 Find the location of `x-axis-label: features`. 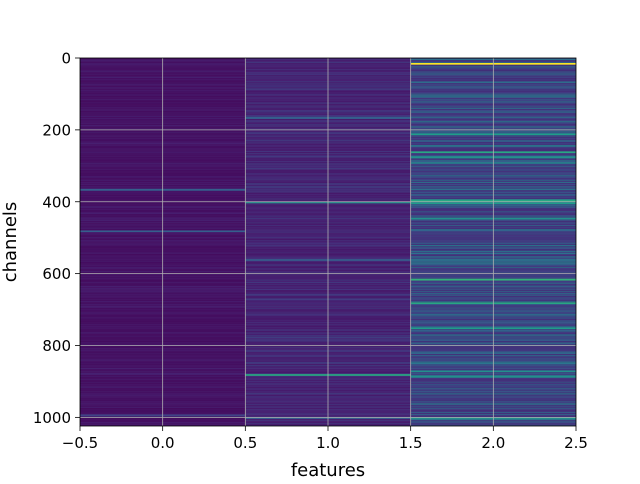

x-axis-label: features is located at coordinates (328, 470).